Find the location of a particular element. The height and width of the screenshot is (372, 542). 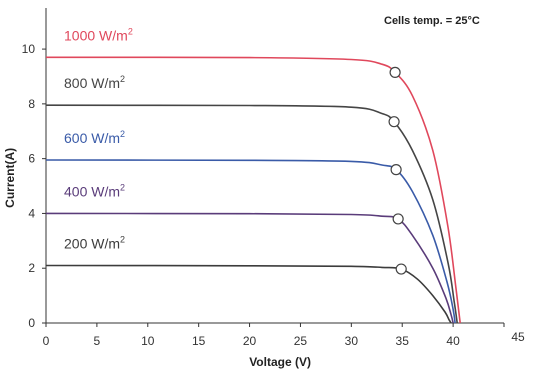

mpp-markers is located at coordinates (397, 170).